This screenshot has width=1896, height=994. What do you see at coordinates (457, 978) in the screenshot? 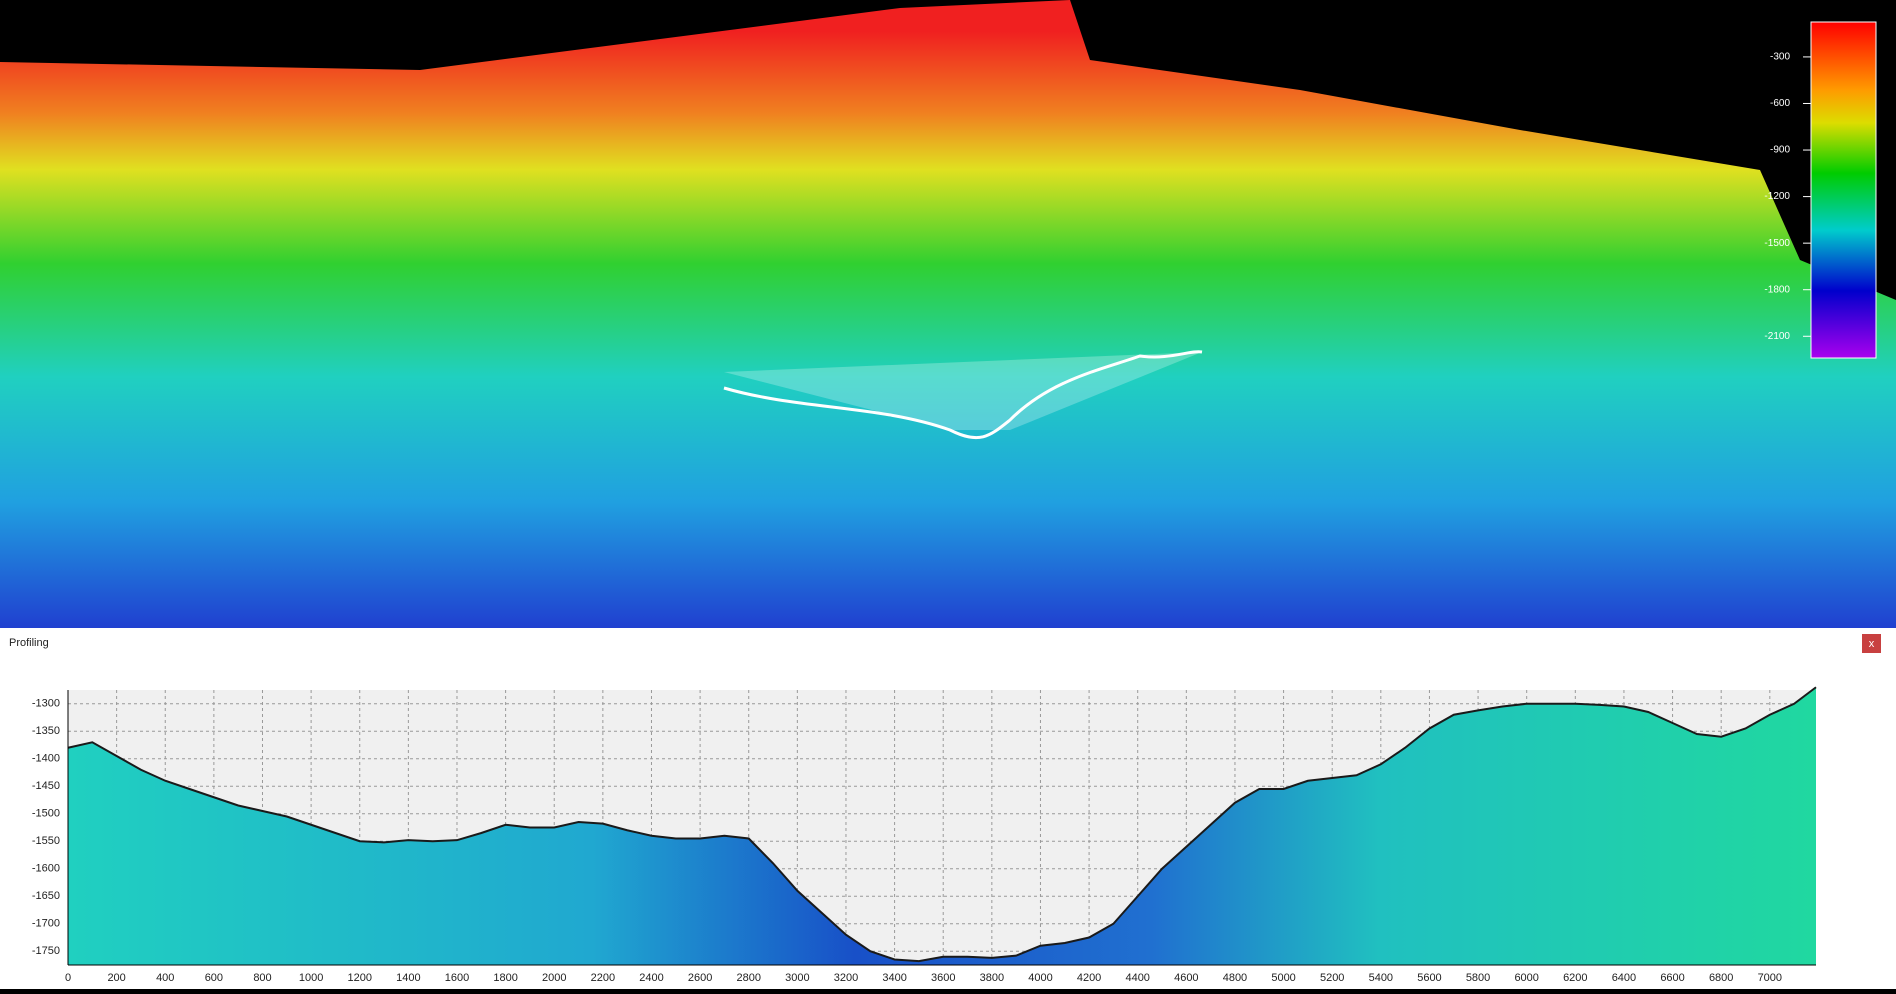
I see `x-tick-label: 1600` at bounding box center [457, 978].